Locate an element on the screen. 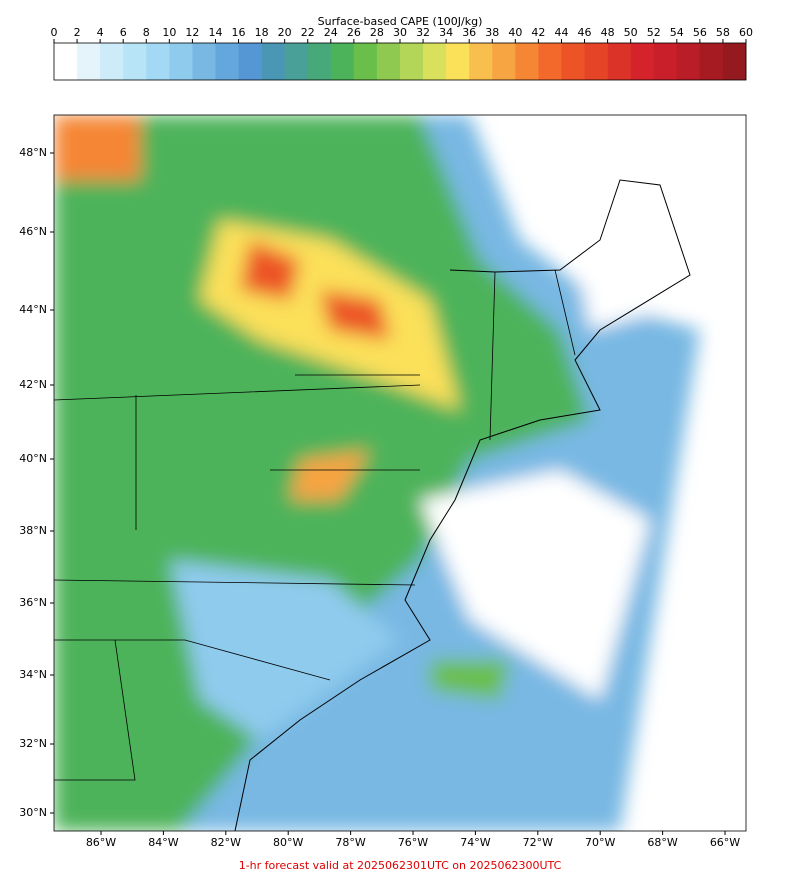 The height and width of the screenshot is (879, 800). colorbar-tick-label: 14 is located at coordinates (215, 32).